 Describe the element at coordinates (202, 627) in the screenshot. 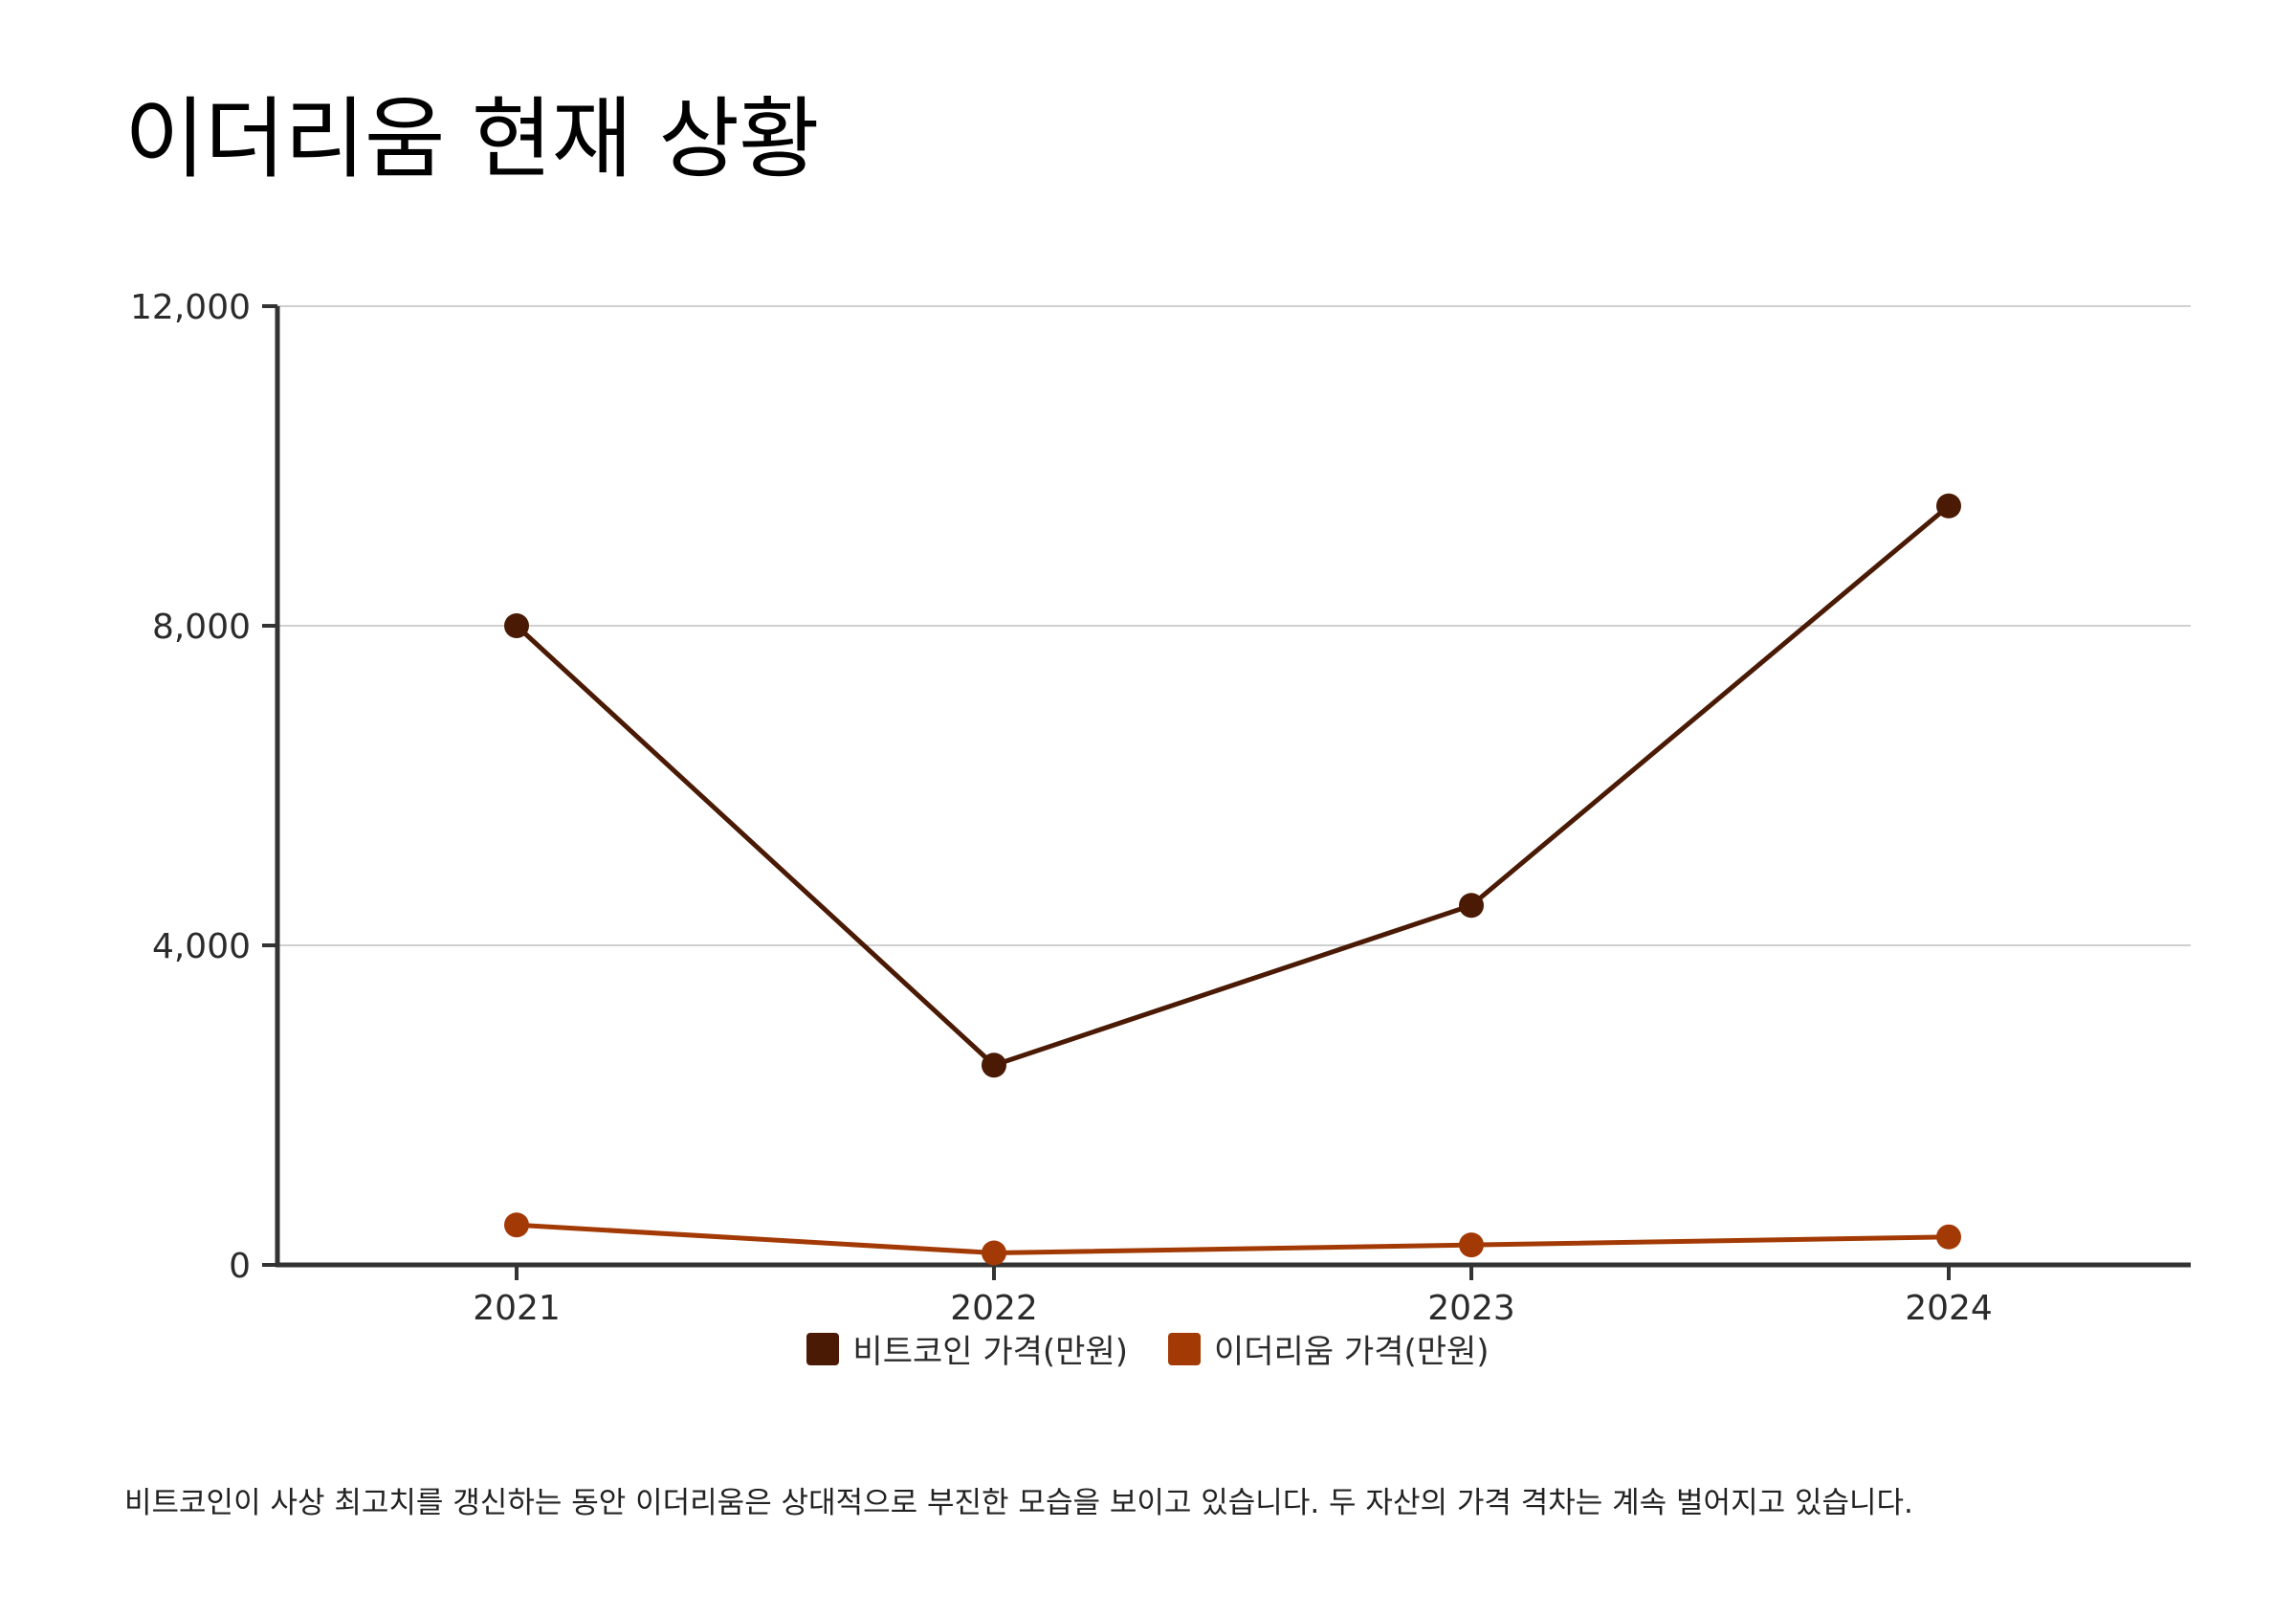

I see `y-tick-label: 8,000` at that location.